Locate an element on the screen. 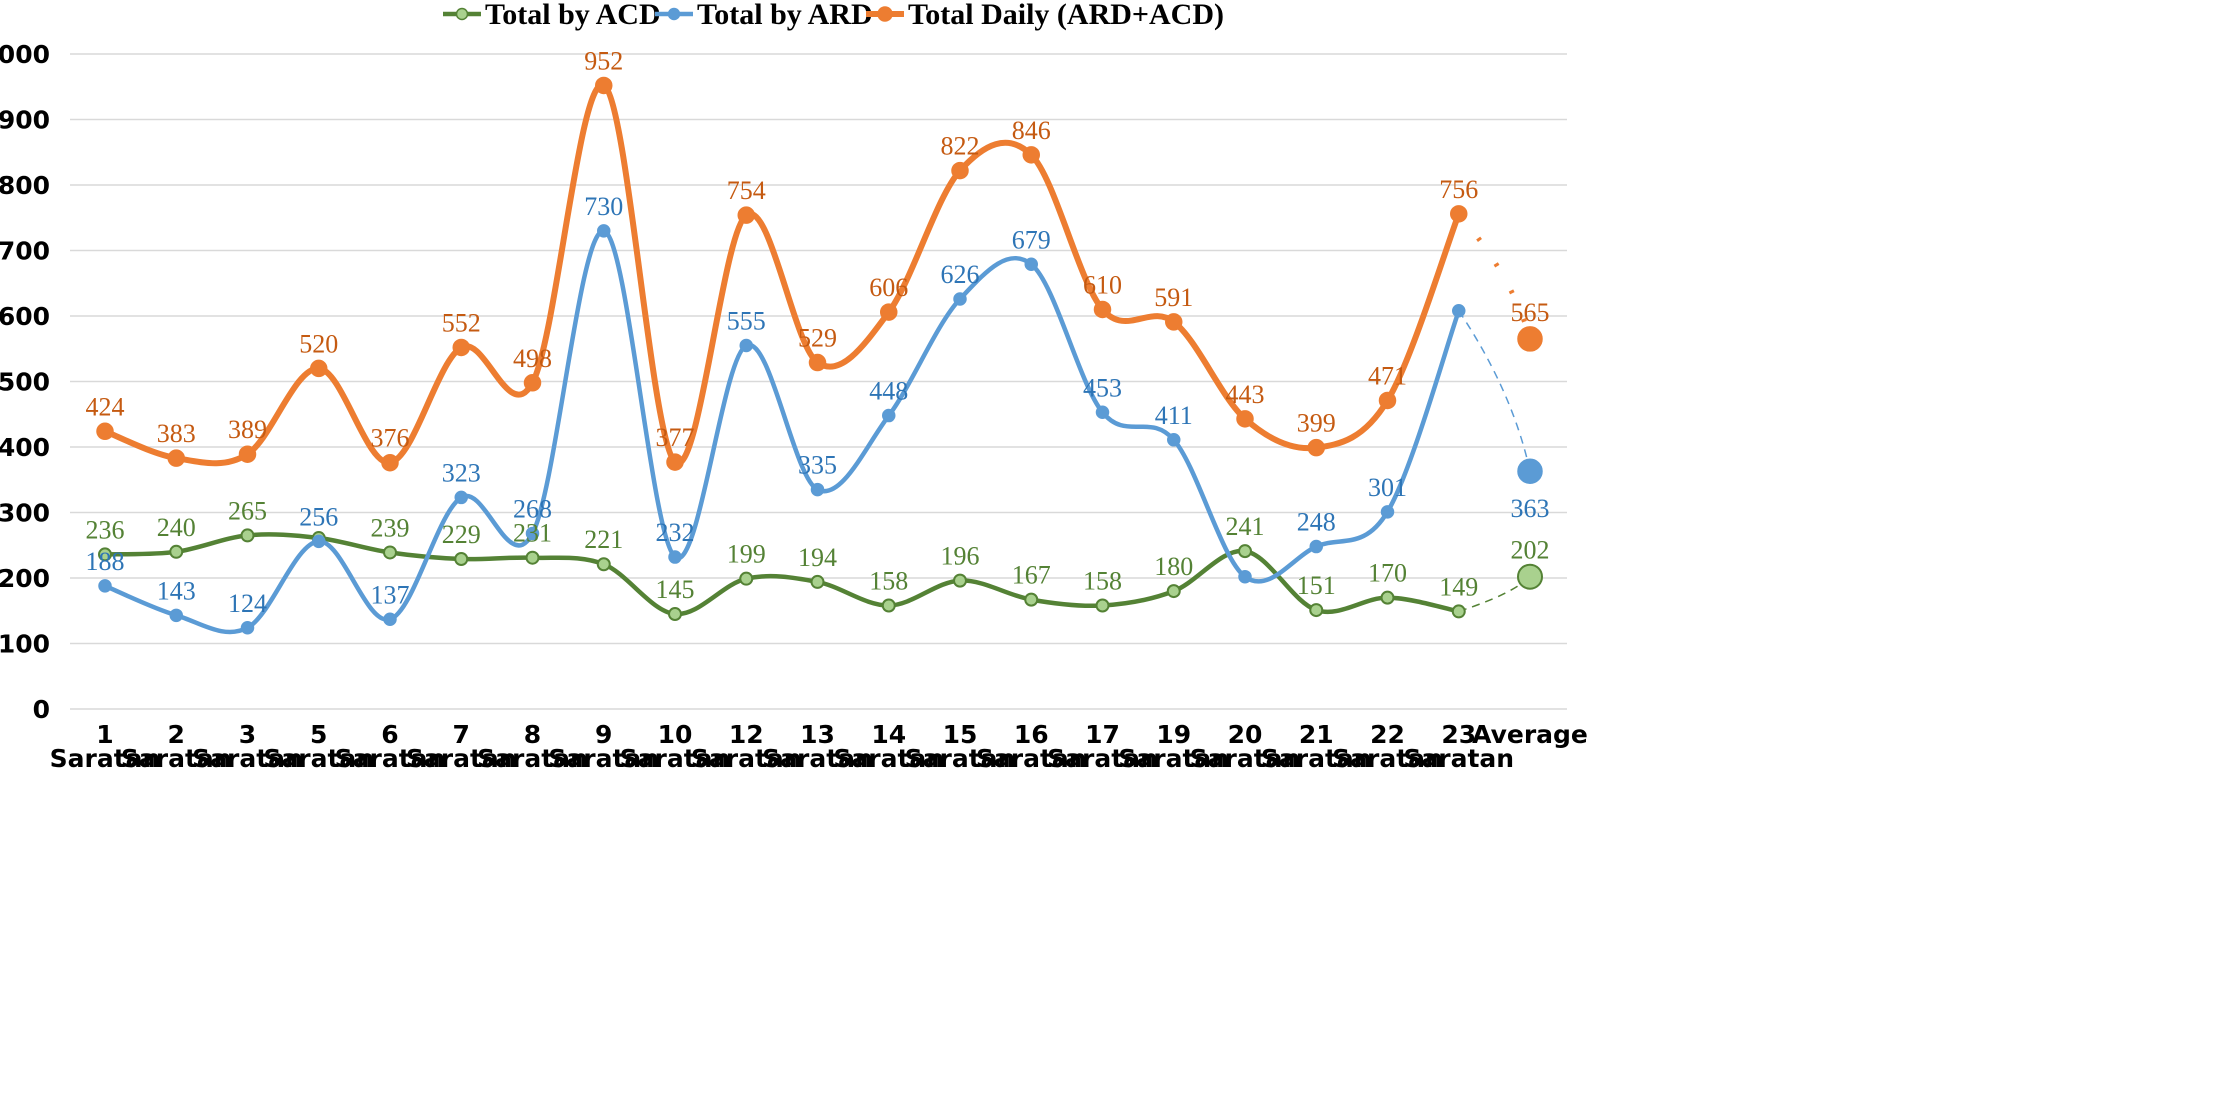  y-tick-label: 100 is located at coordinates (25, 644).